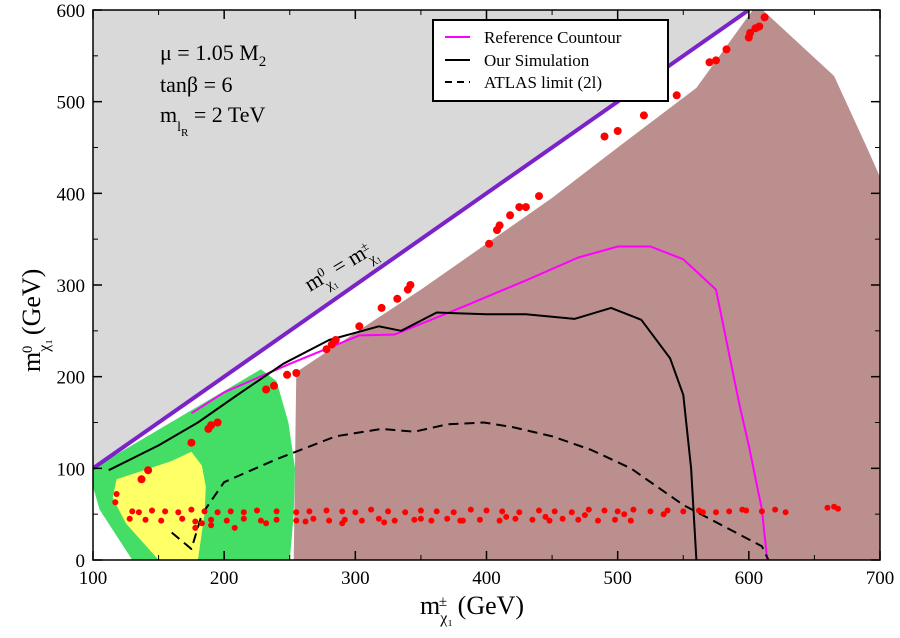 The width and height of the screenshot is (900, 638). What do you see at coordinates (537, 60) in the screenshot?
I see `legend-label-simulation: Our Simulation` at bounding box center [537, 60].